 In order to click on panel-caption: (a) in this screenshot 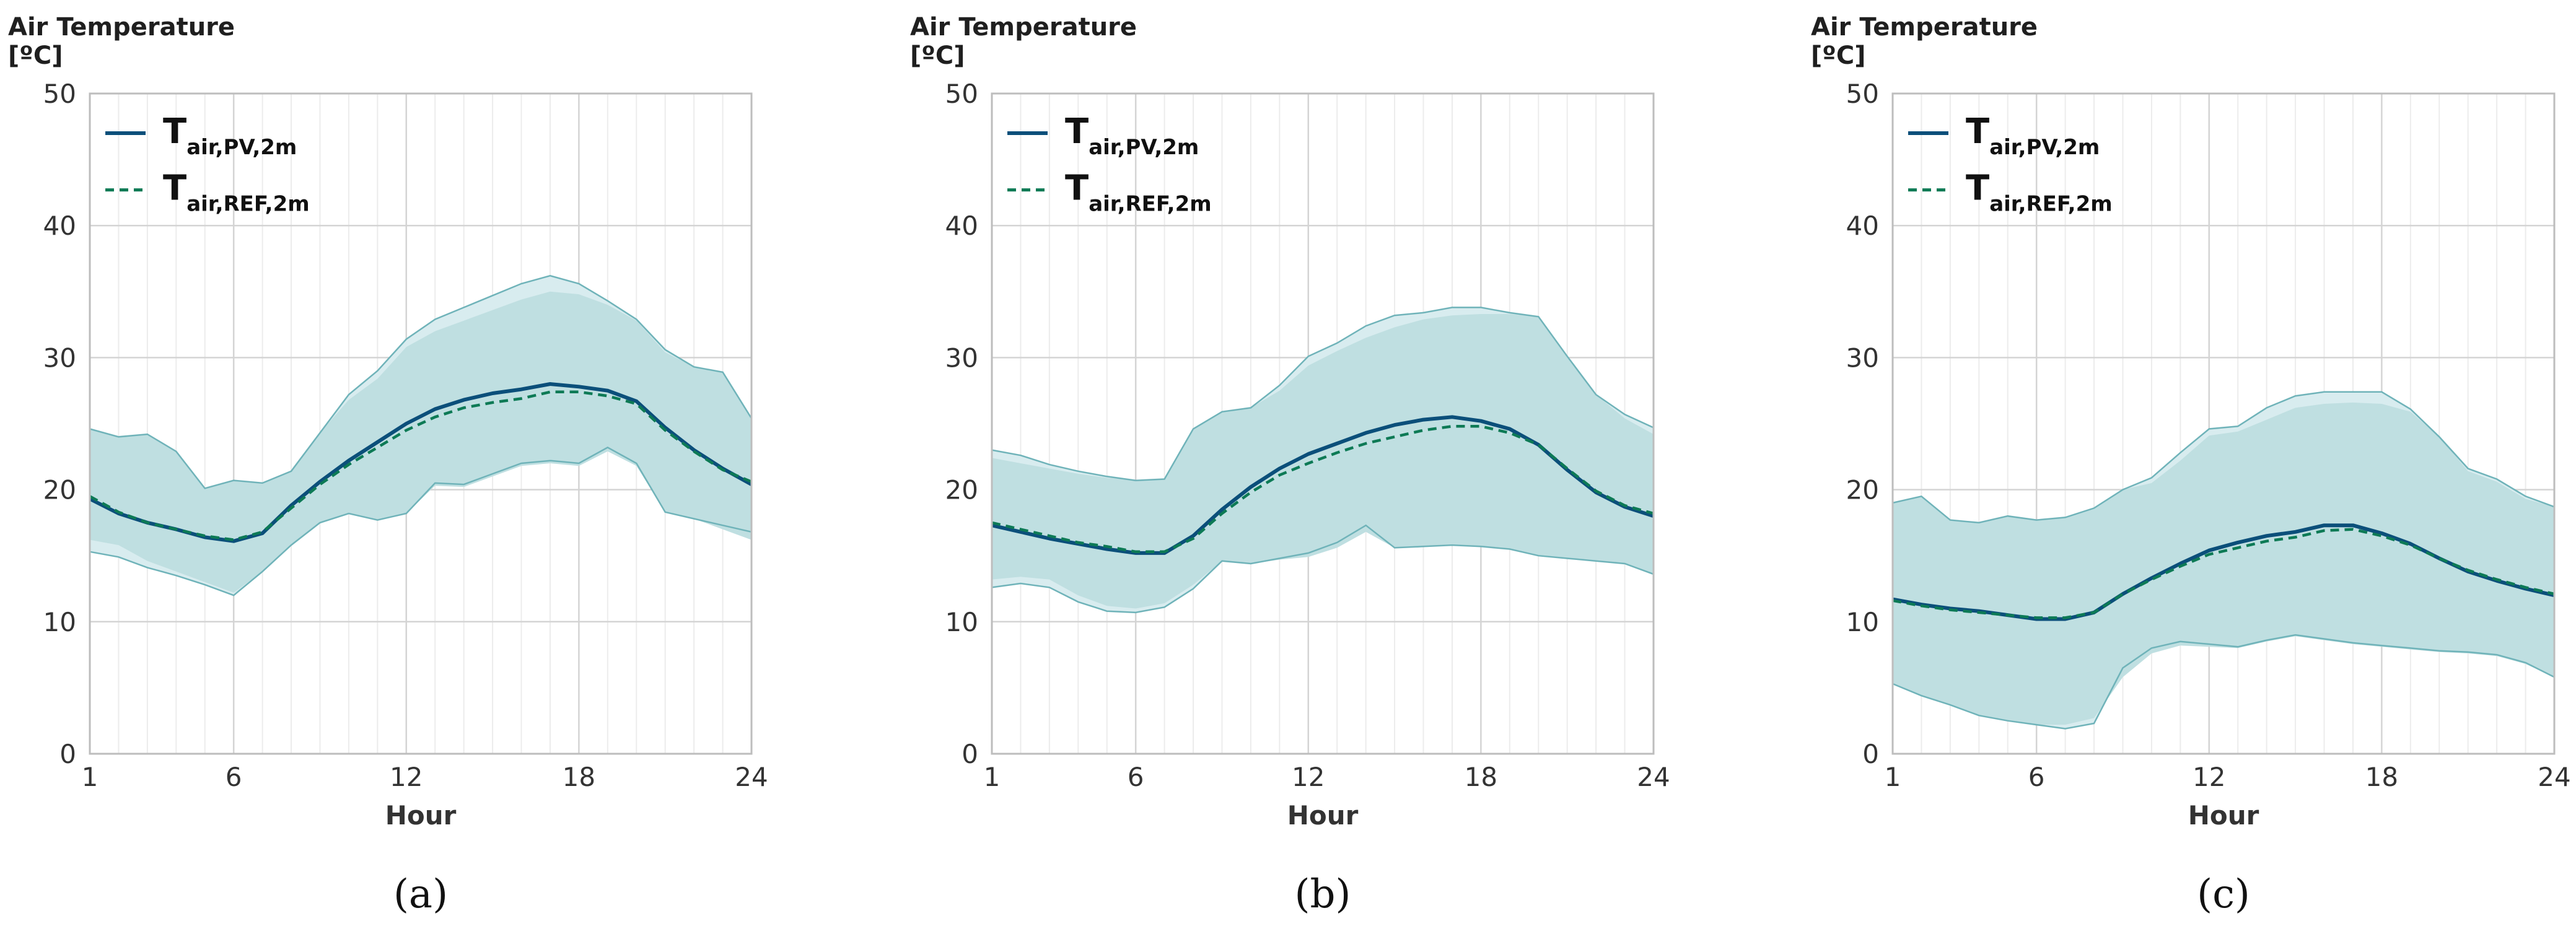, I will do `click(420, 894)`.